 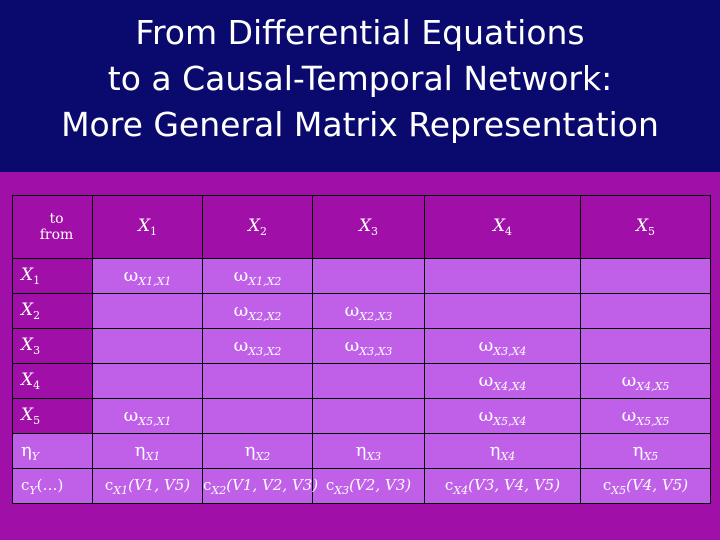 I want to click on matrix-row: X4 ωX4,X4 ωX4,X5, so click(x=361, y=381).